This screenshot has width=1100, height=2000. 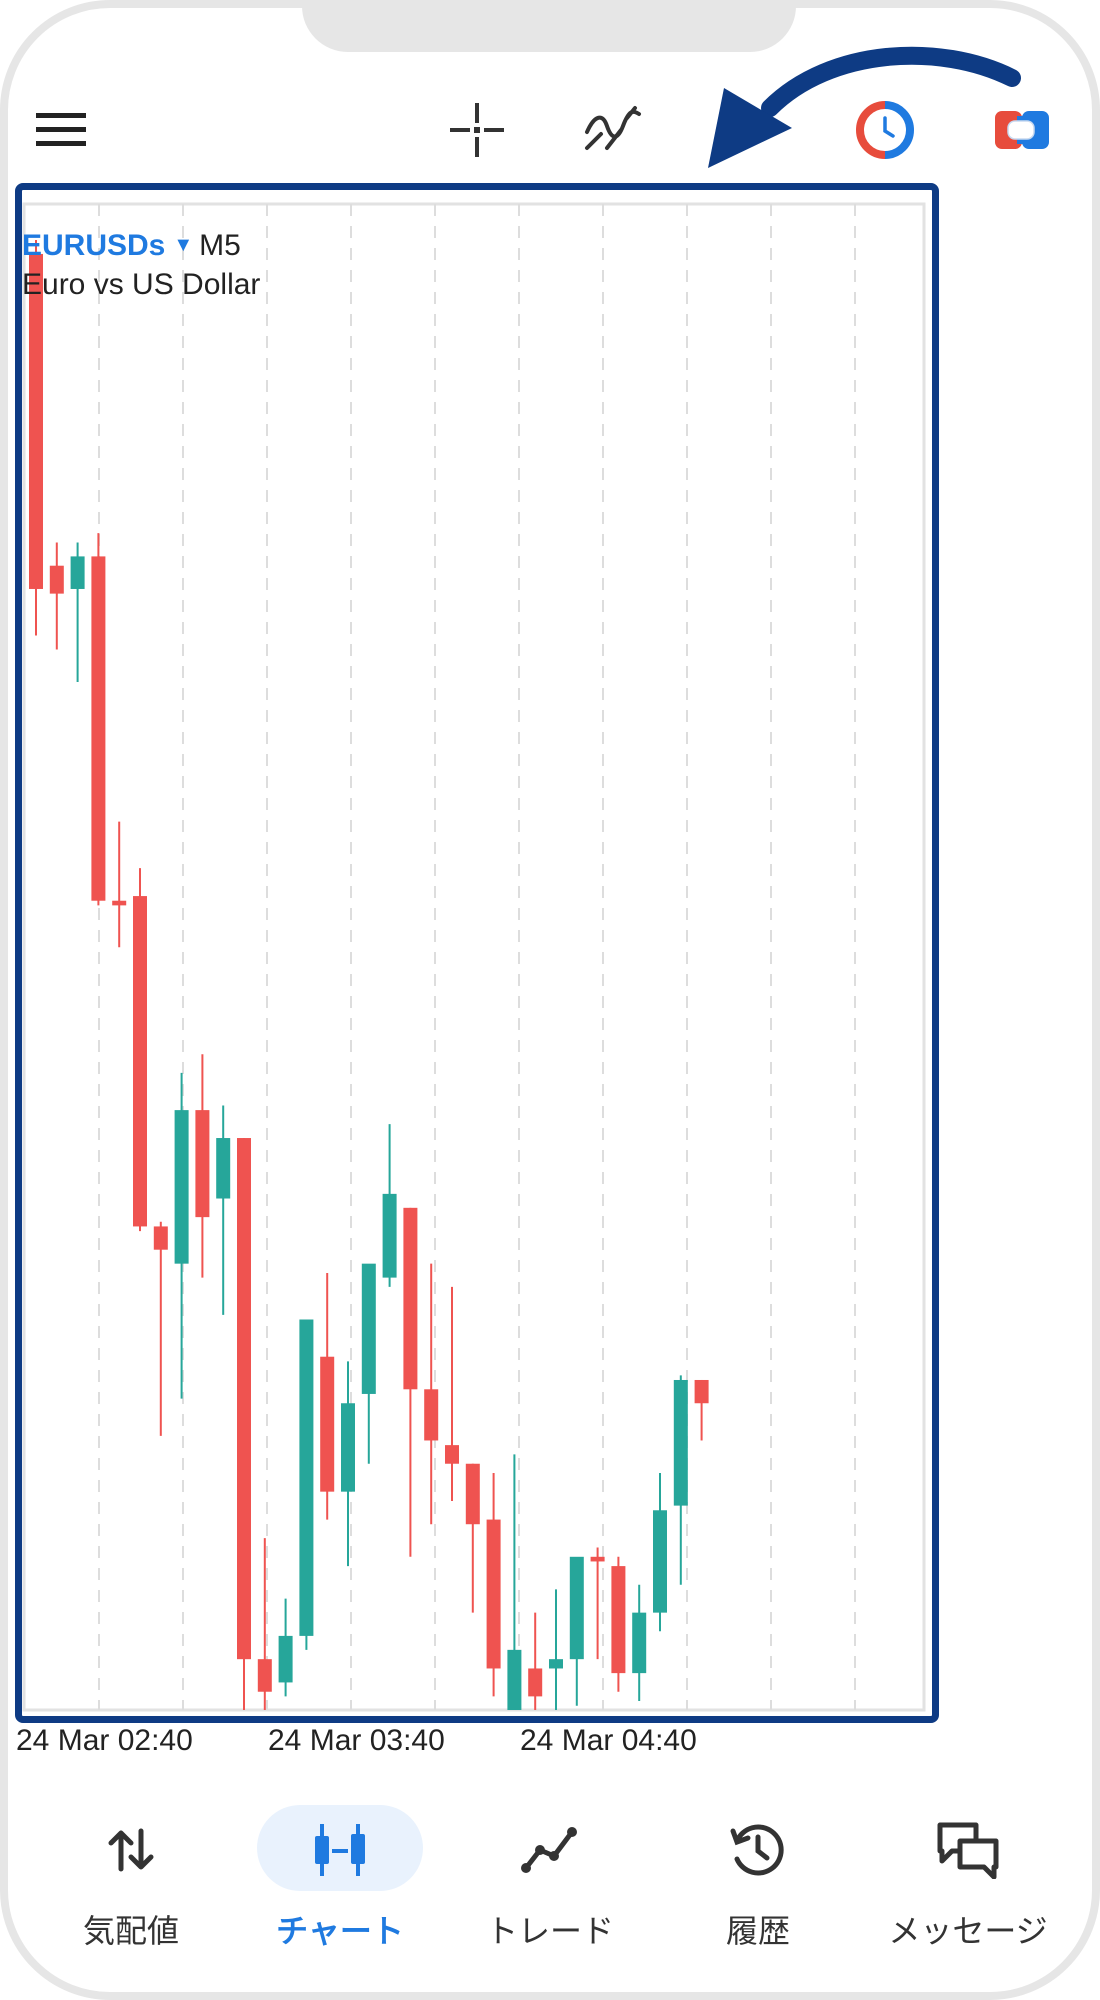 I want to click on nav-item-quotes: 気配値, so click(x=131, y=1880).